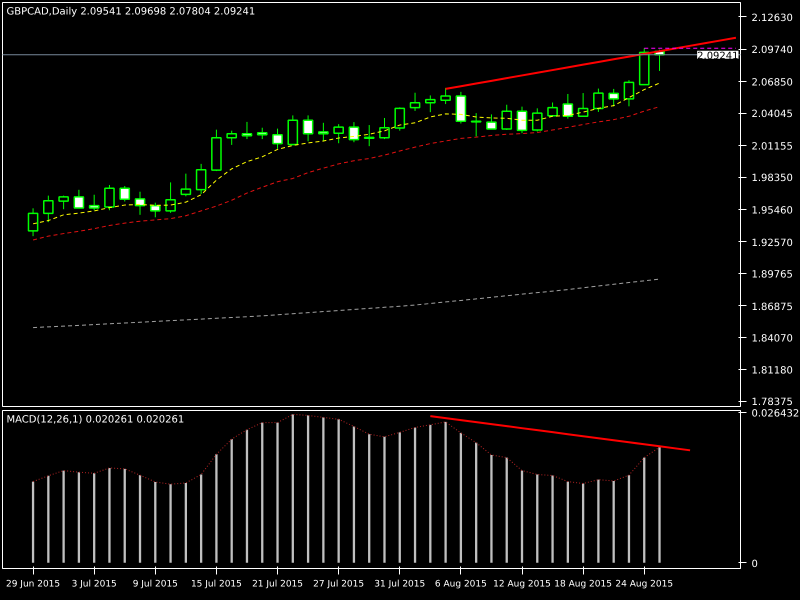  Describe the element at coordinates (216, 585) in the screenshot. I see `x-tick-label: 15 Jul 2015` at that location.